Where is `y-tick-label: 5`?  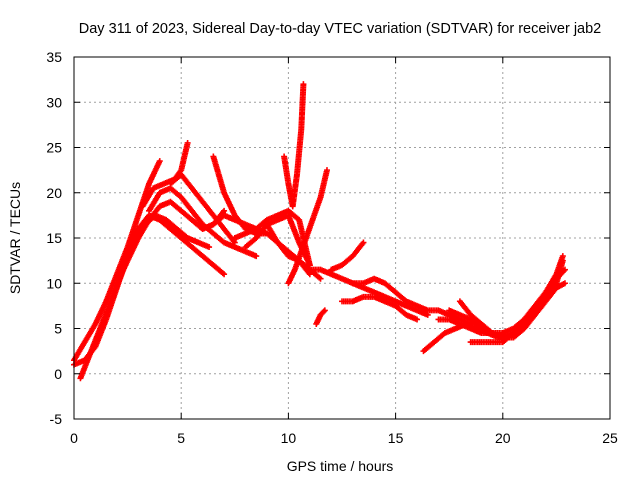 y-tick-label: 5 is located at coordinates (58, 329).